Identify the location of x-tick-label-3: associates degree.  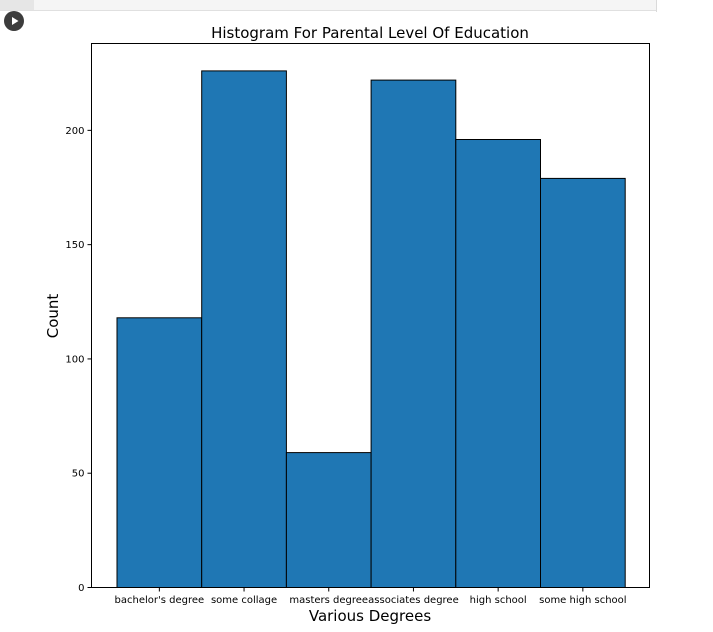
(413, 600).